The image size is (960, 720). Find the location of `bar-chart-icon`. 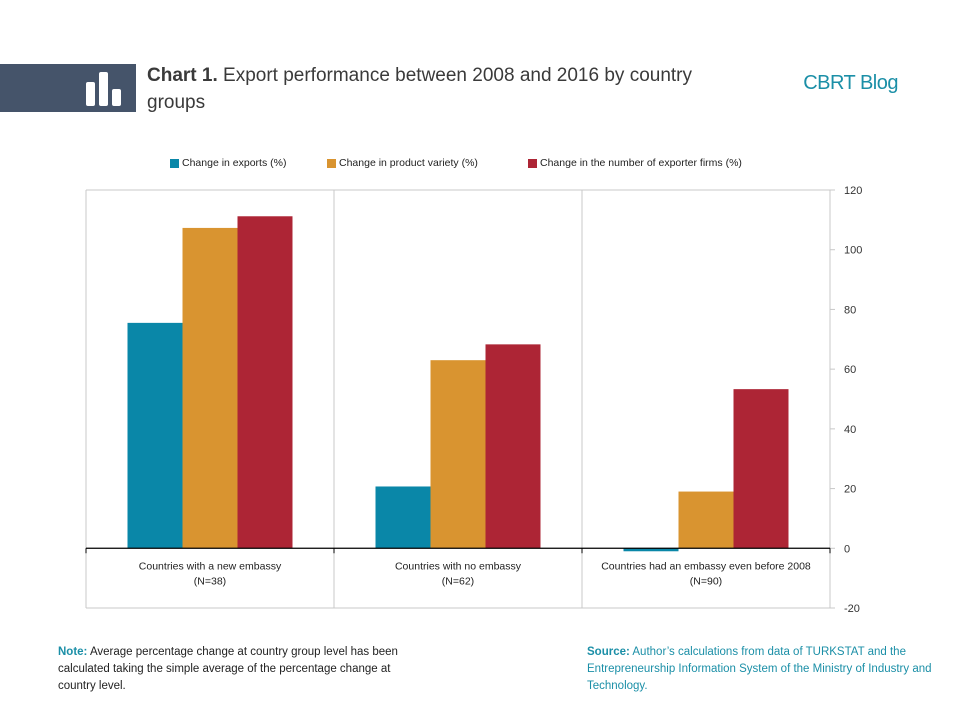

bar-chart-icon is located at coordinates (103, 89).